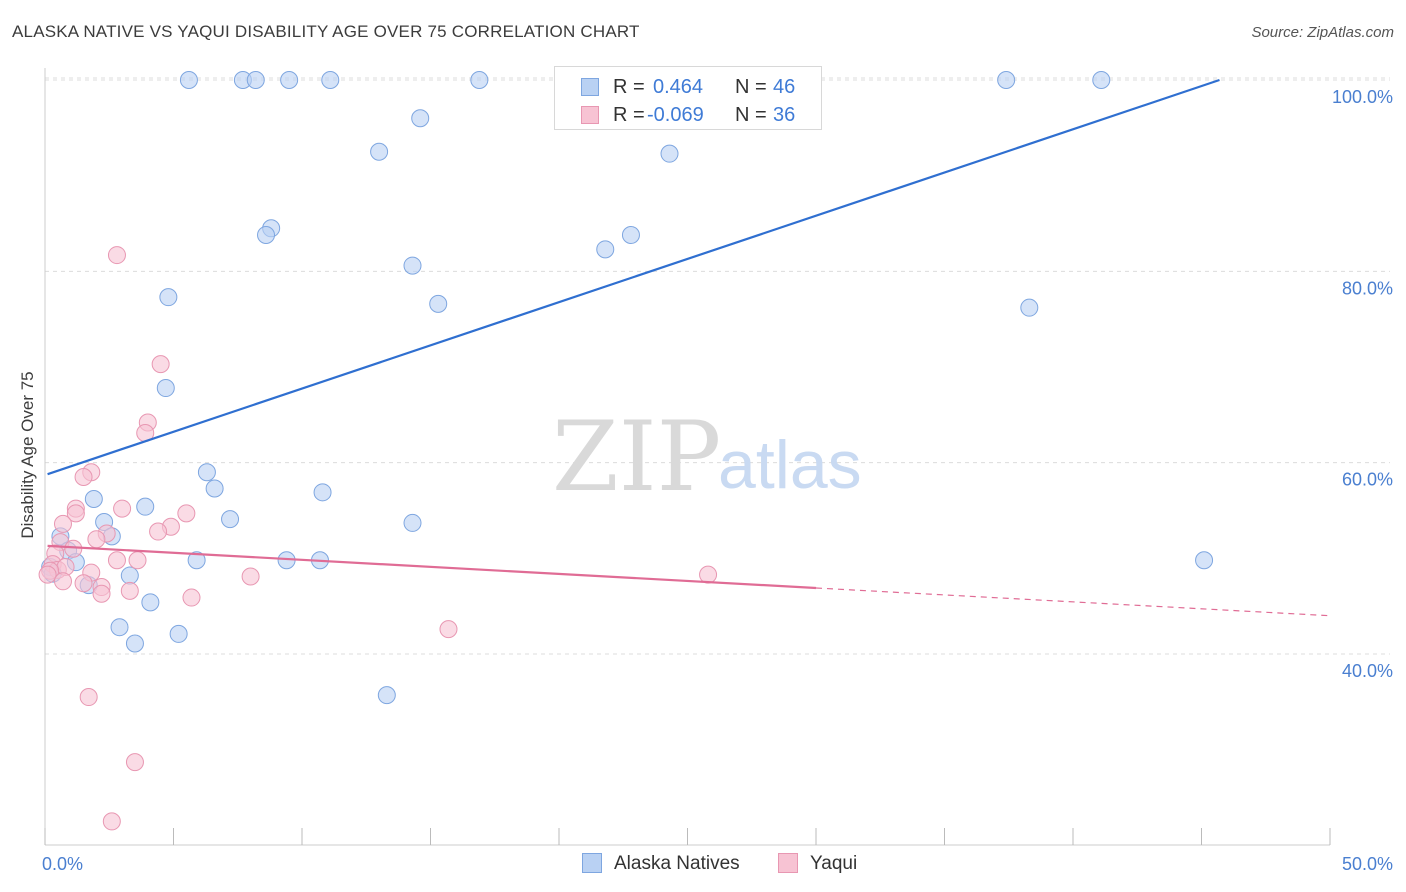  Describe the element at coordinates (677, 863) in the screenshot. I see `legend-label: Alaska Natives` at that location.